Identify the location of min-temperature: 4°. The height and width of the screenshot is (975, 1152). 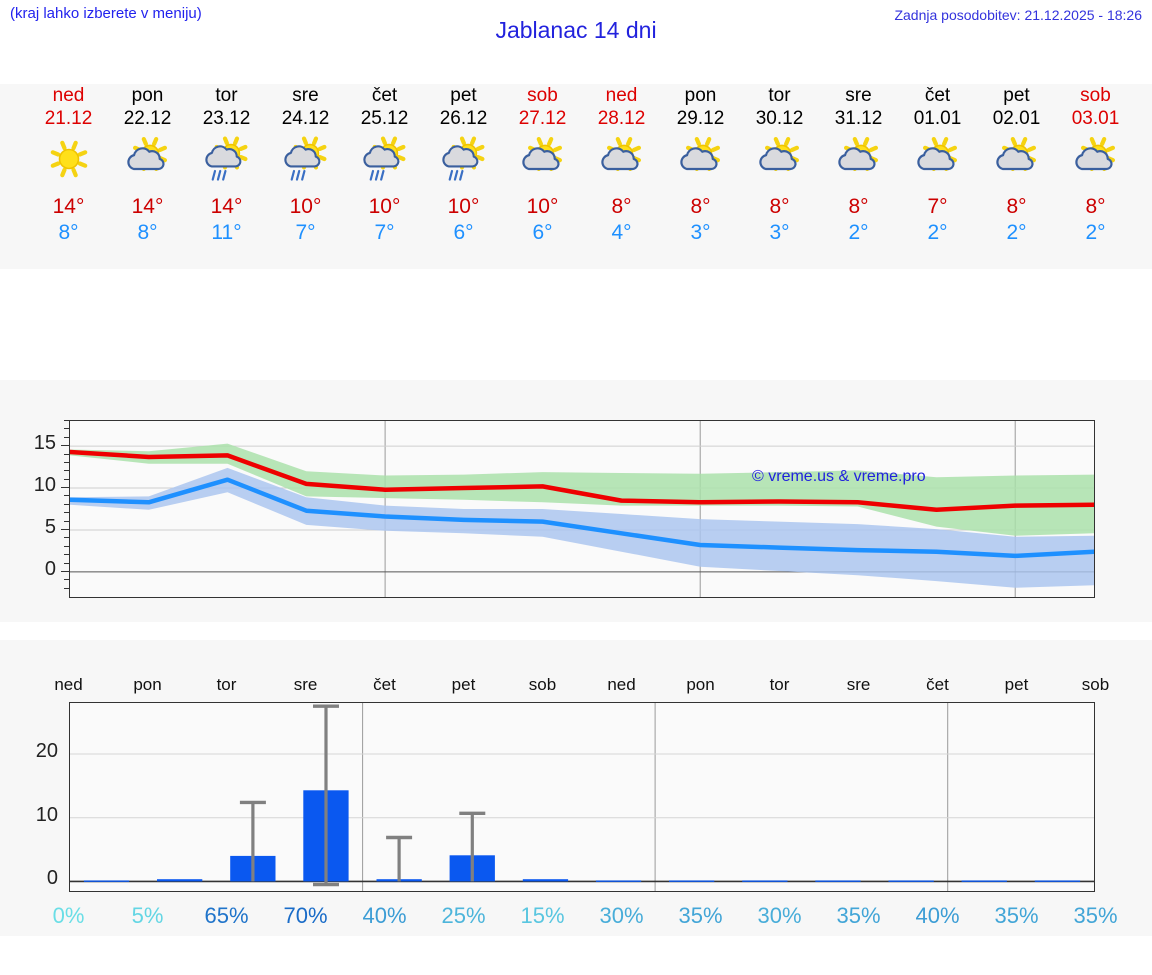
(621, 232).